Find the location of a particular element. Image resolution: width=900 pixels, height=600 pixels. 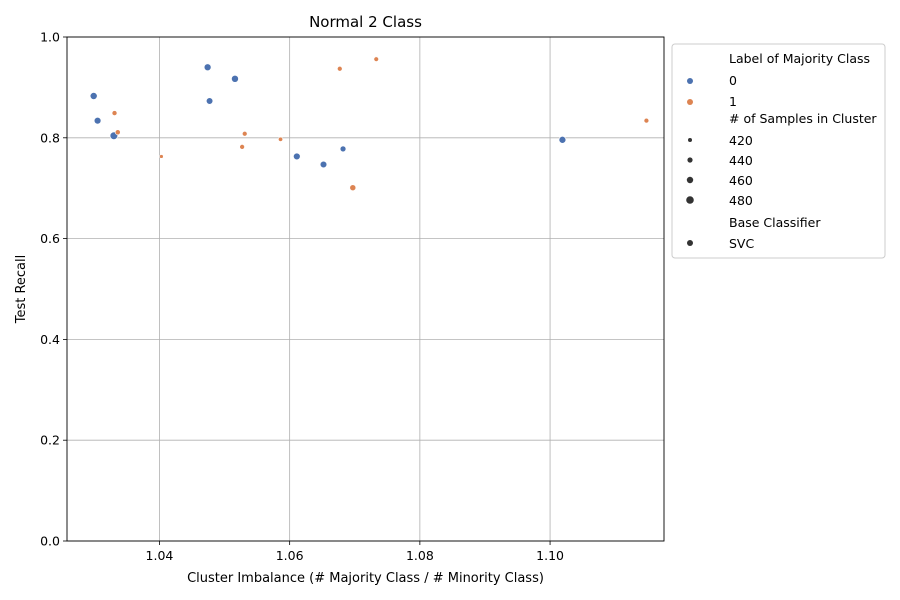

y-tick-label: 0.8 is located at coordinates (50, 137).